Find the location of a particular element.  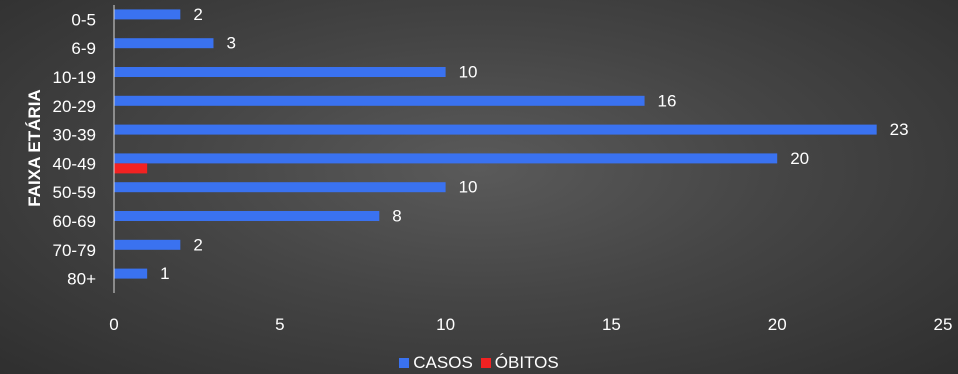

y-axis-title: FAIXA ETÁRIA is located at coordinates (34, 147).